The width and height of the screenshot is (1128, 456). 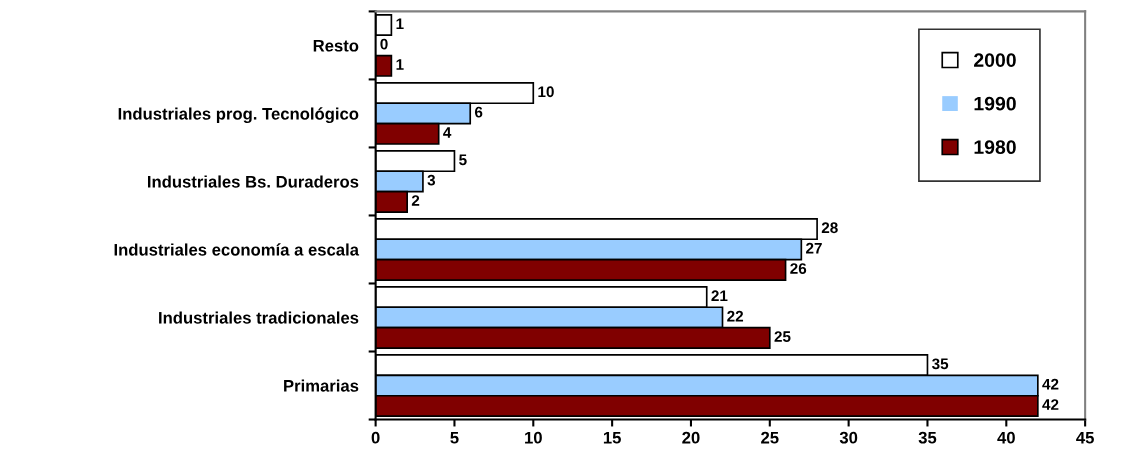 What do you see at coordinates (995, 103) in the screenshot?
I see `legend-label: 1990` at bounding box center [995, 103].